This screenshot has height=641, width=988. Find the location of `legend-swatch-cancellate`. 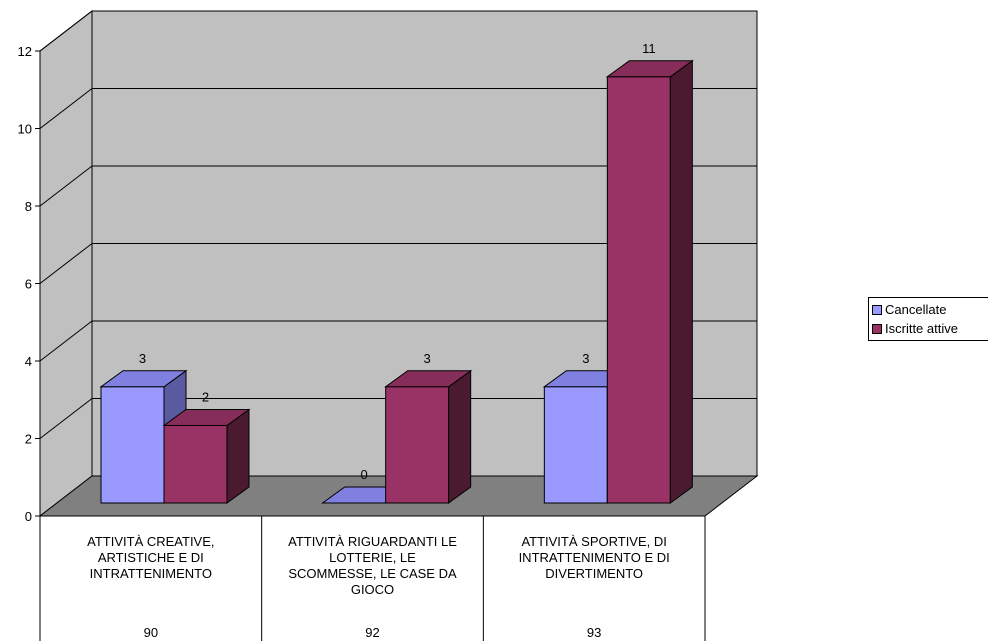

legend-swatch-cancellate is located at coordinates (877, 309).